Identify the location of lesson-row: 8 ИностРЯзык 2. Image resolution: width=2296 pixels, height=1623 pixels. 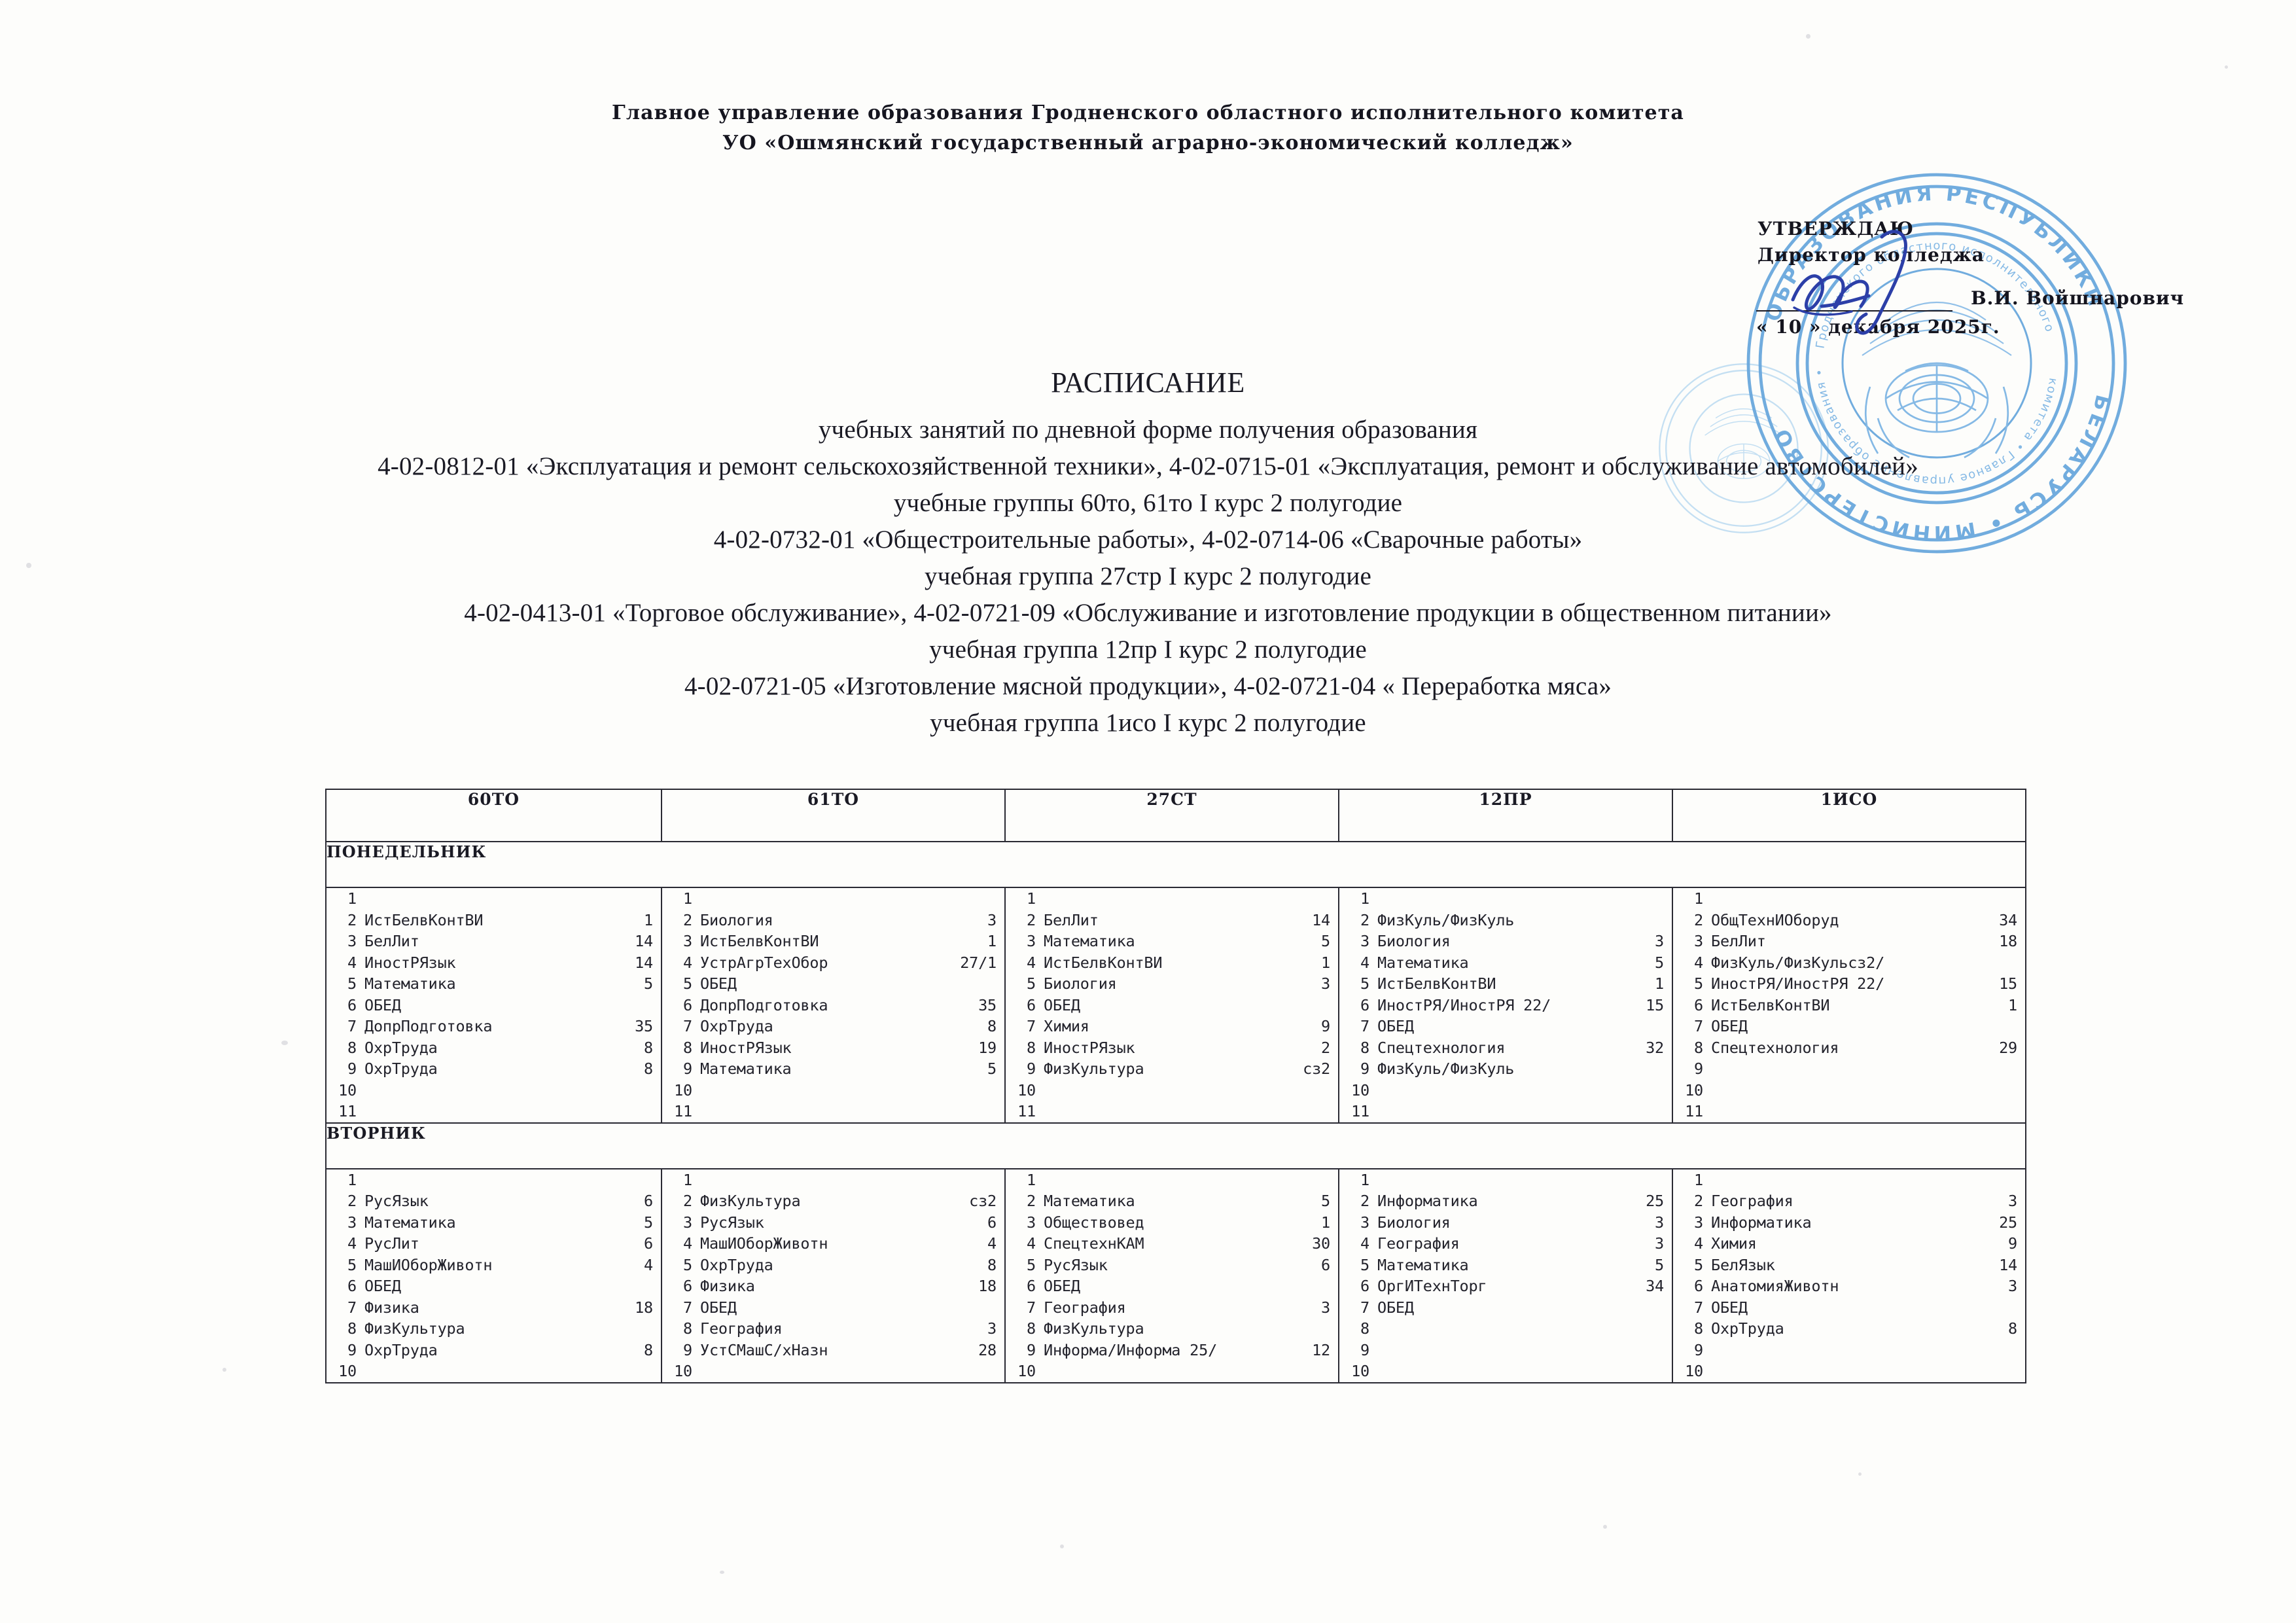
(1172, 1048).